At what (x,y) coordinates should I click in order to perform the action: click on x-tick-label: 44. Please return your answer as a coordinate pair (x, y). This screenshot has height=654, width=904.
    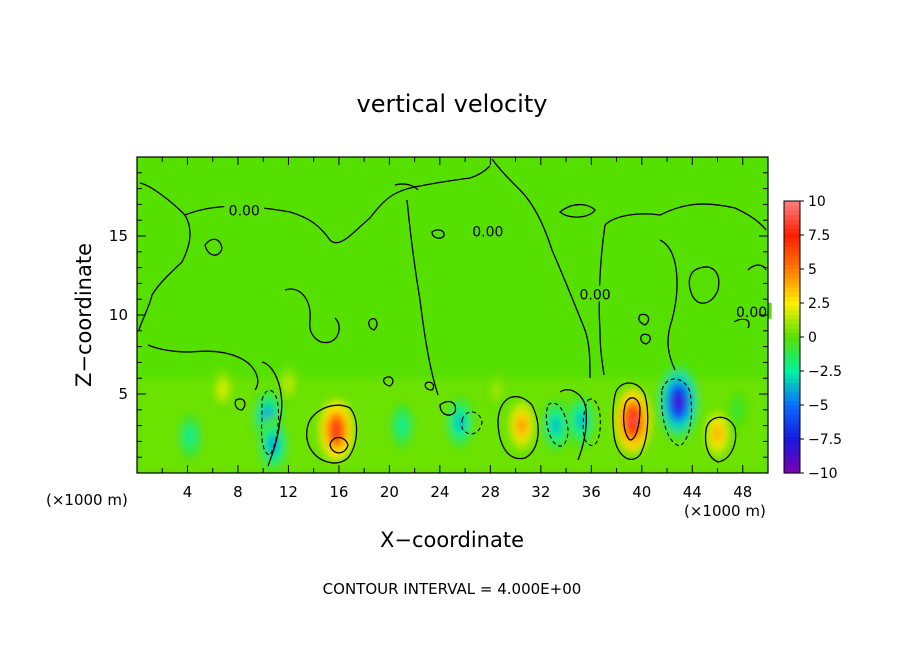
    Looking at the image, I should click on (692, 492).